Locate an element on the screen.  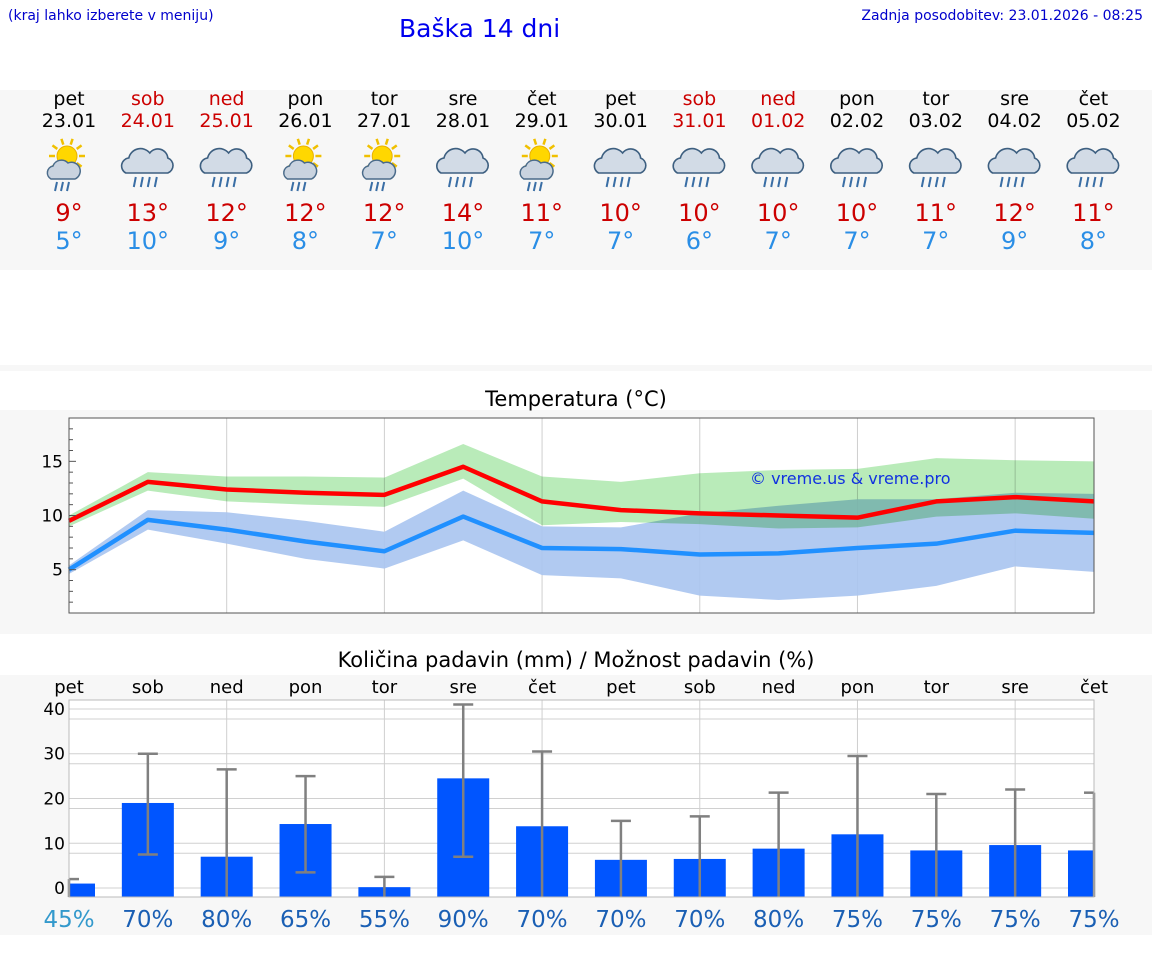
day-column: sre 04.02 12° 9° is located at coordinates (1015, 171).